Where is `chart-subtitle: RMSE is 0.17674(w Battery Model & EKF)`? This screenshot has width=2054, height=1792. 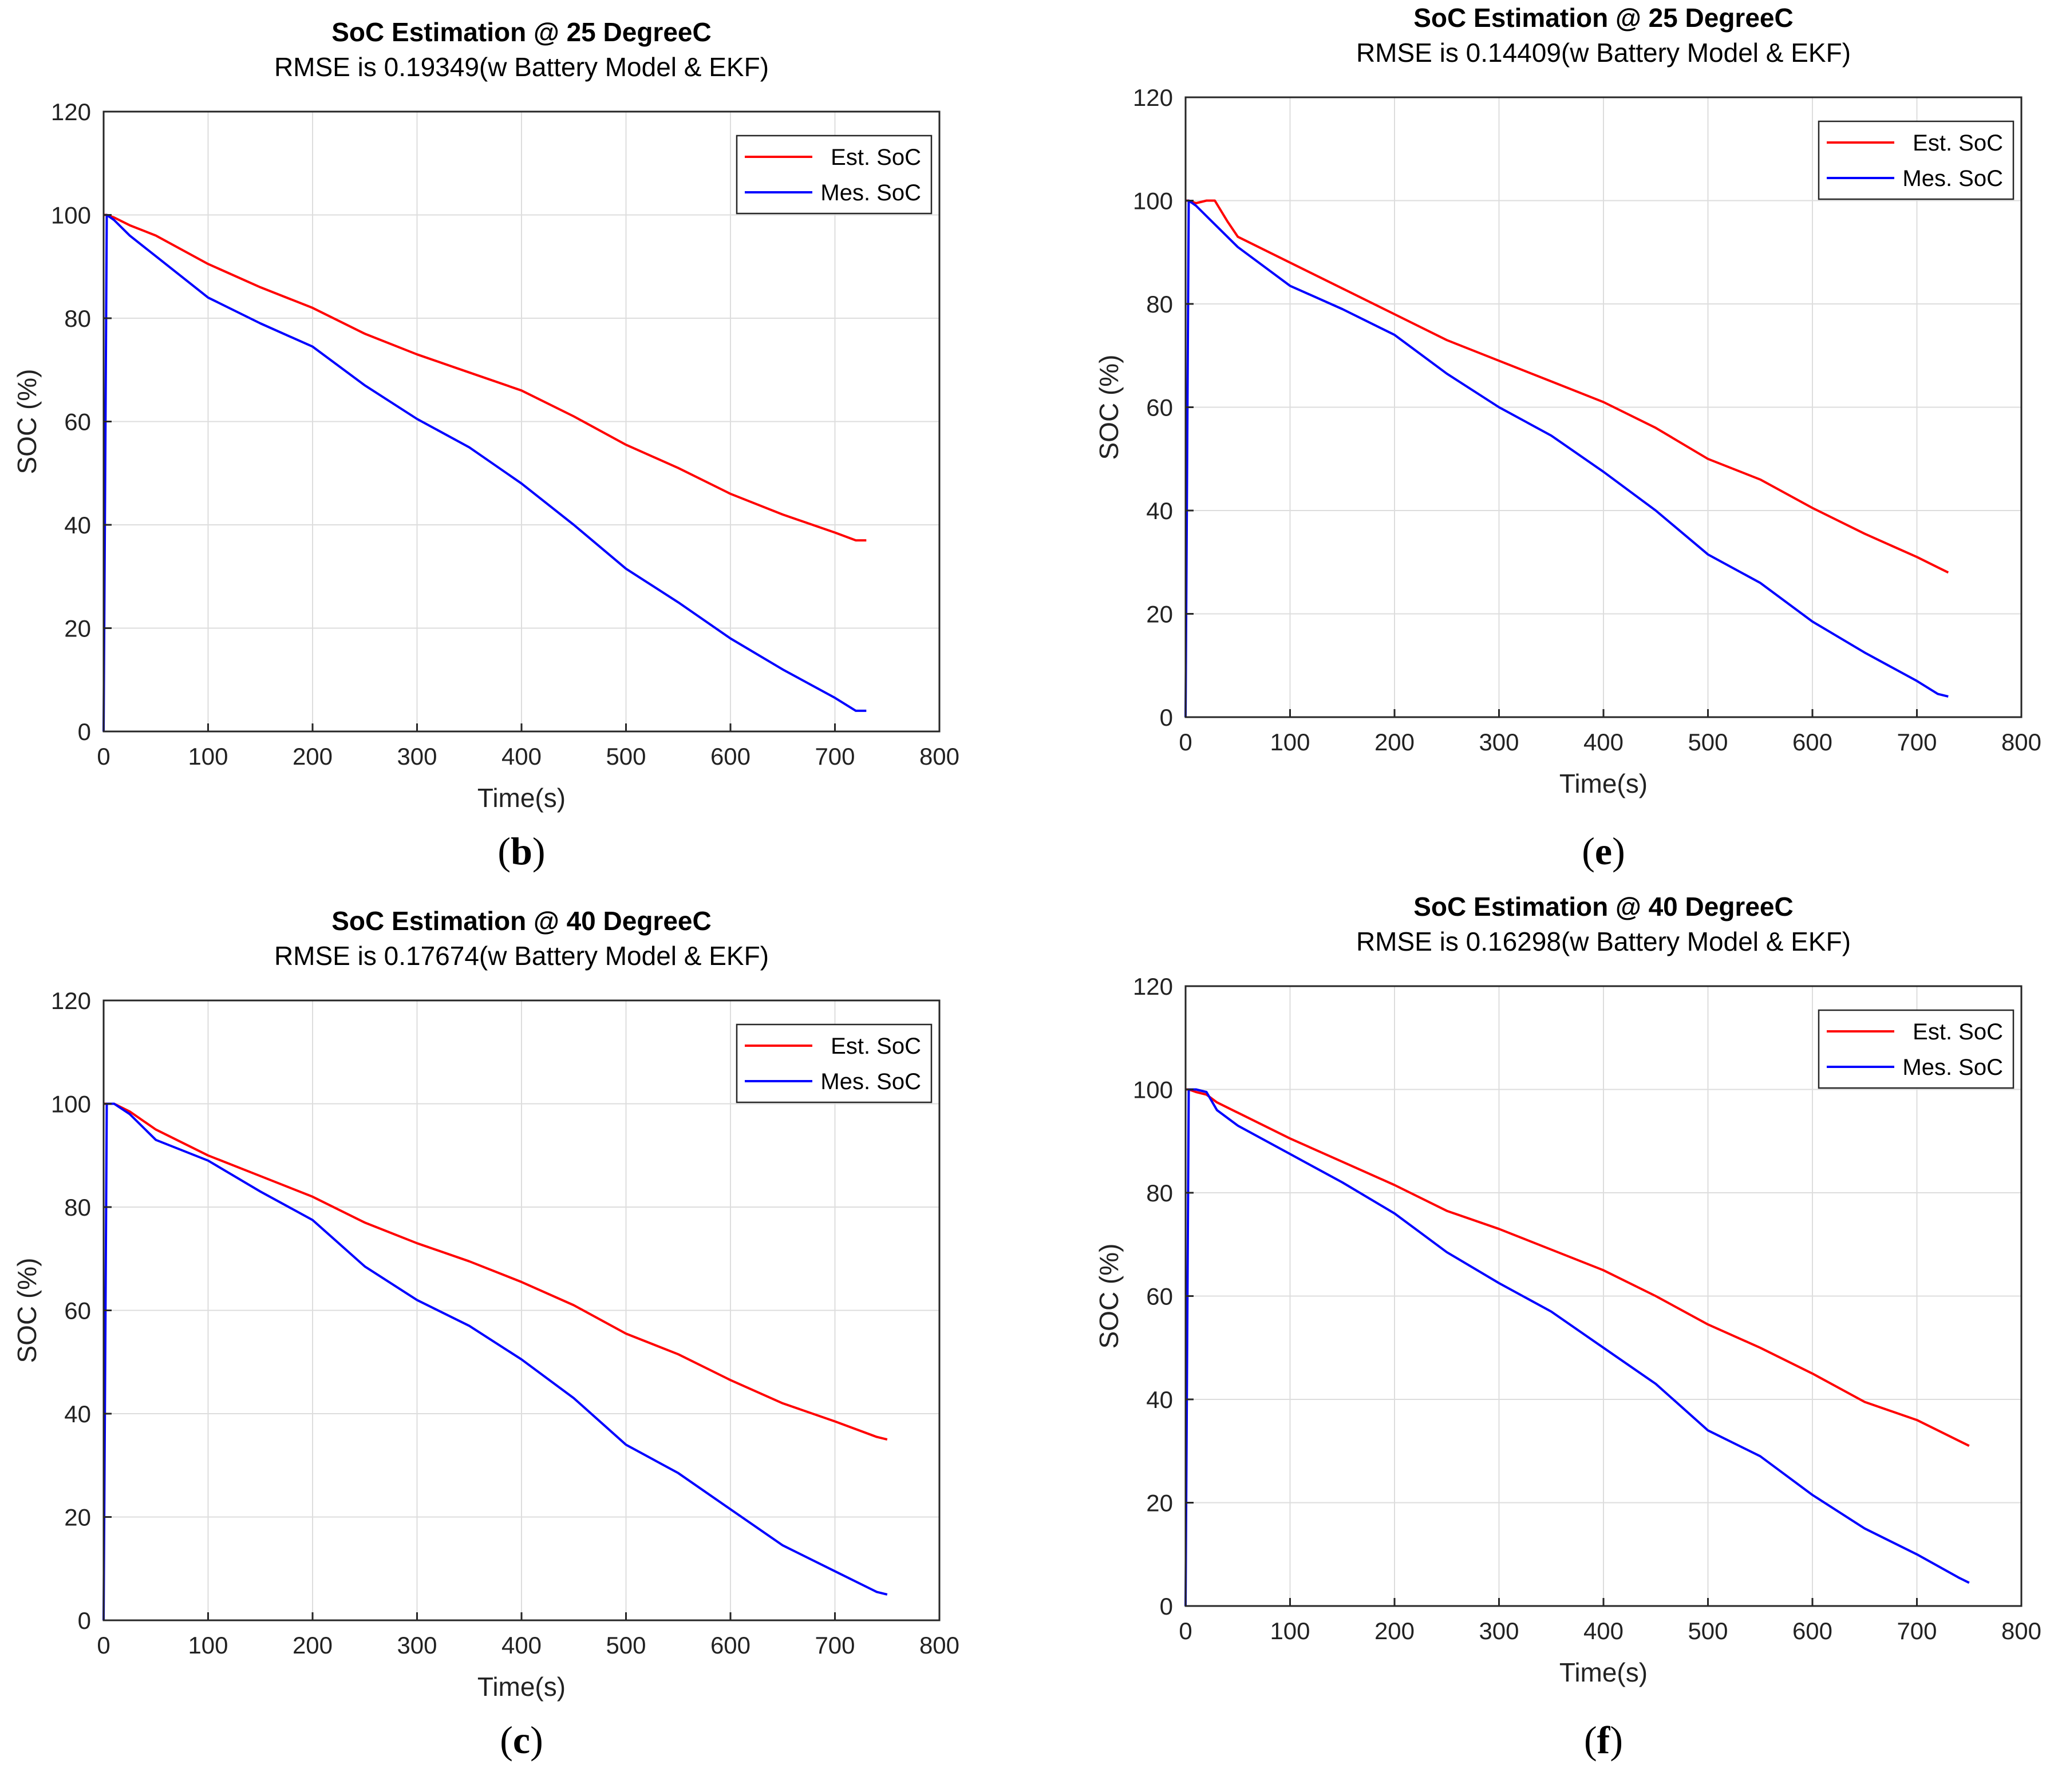 chart-subtitle: RMSE is 0.17674(w Battery Model & EKF) is located at coordinates (521, 956).